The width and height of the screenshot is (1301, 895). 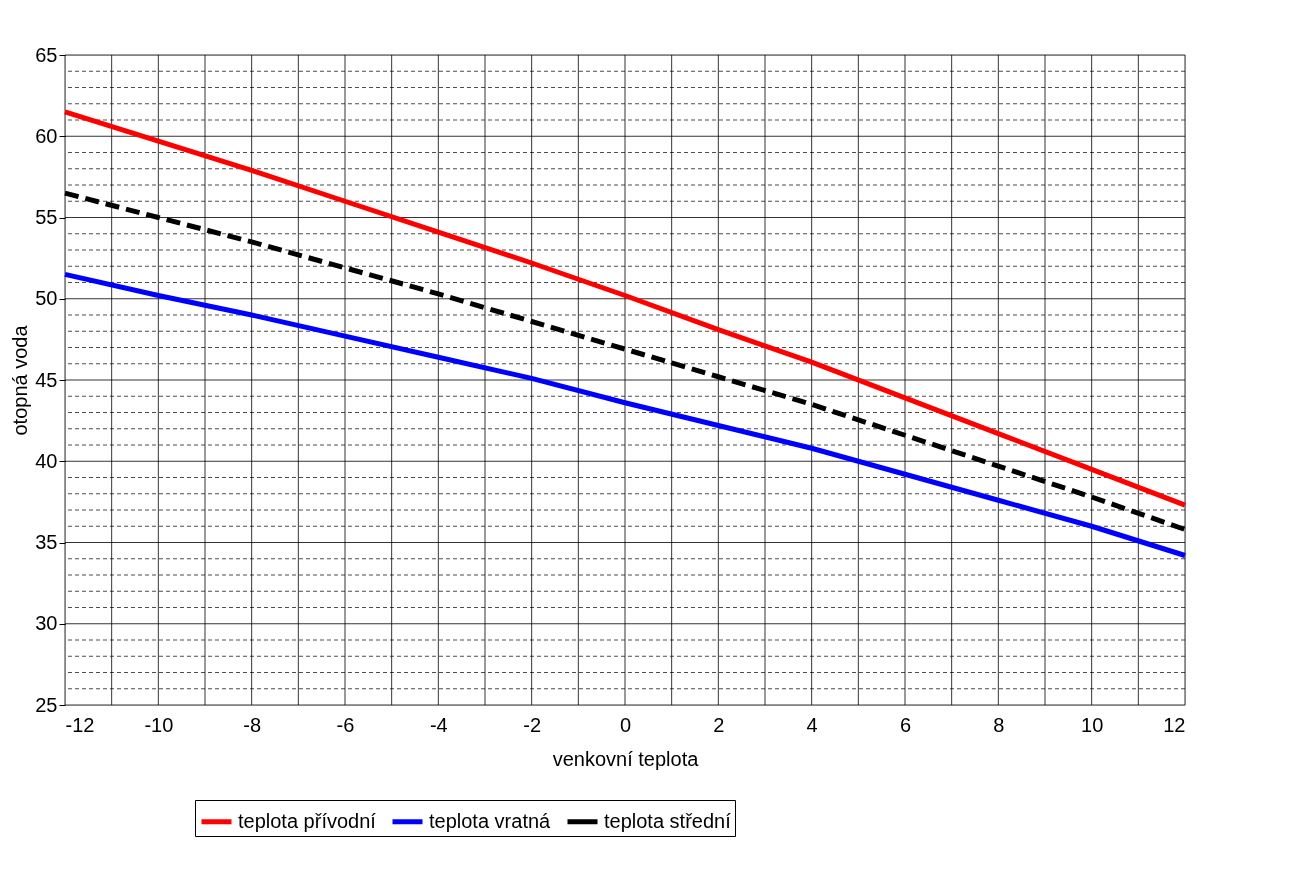 I want to click on x-tick-label: 10, so click(x=1092, y=724).